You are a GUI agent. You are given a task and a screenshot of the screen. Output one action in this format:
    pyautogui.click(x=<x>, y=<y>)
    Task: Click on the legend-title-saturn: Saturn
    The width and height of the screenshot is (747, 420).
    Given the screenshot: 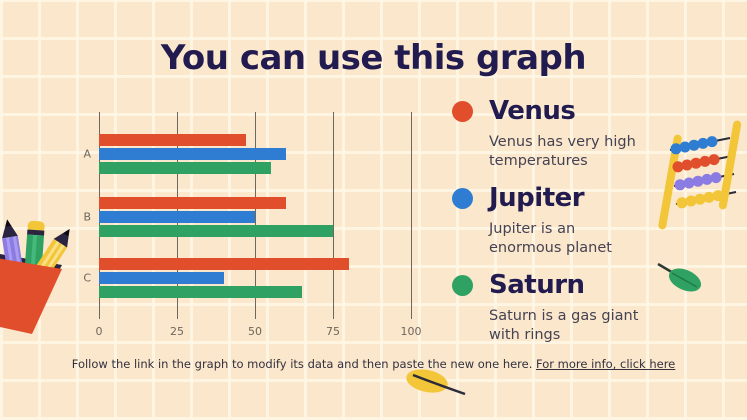 What is the action you would take?
    pyautogui.click(x=537, y=285)
    